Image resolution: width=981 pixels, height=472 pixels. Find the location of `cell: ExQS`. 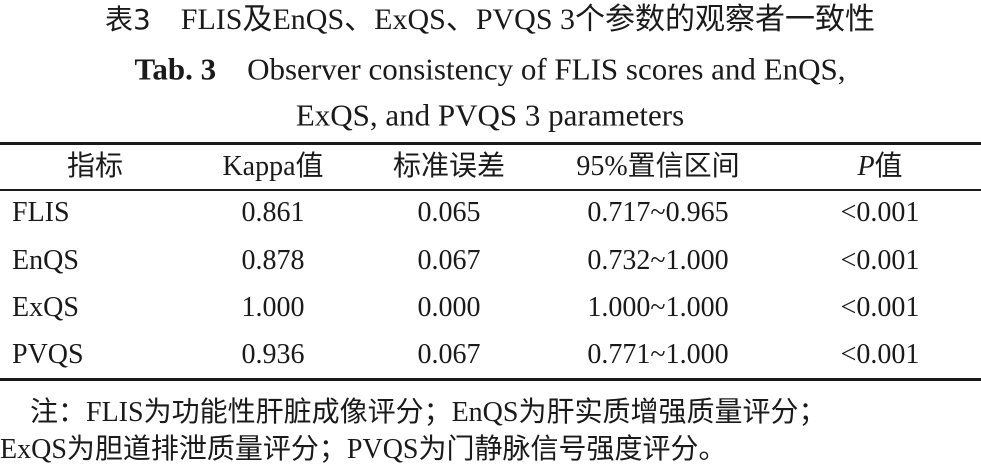

cell: ExQS is located at coordinates (45, 307).